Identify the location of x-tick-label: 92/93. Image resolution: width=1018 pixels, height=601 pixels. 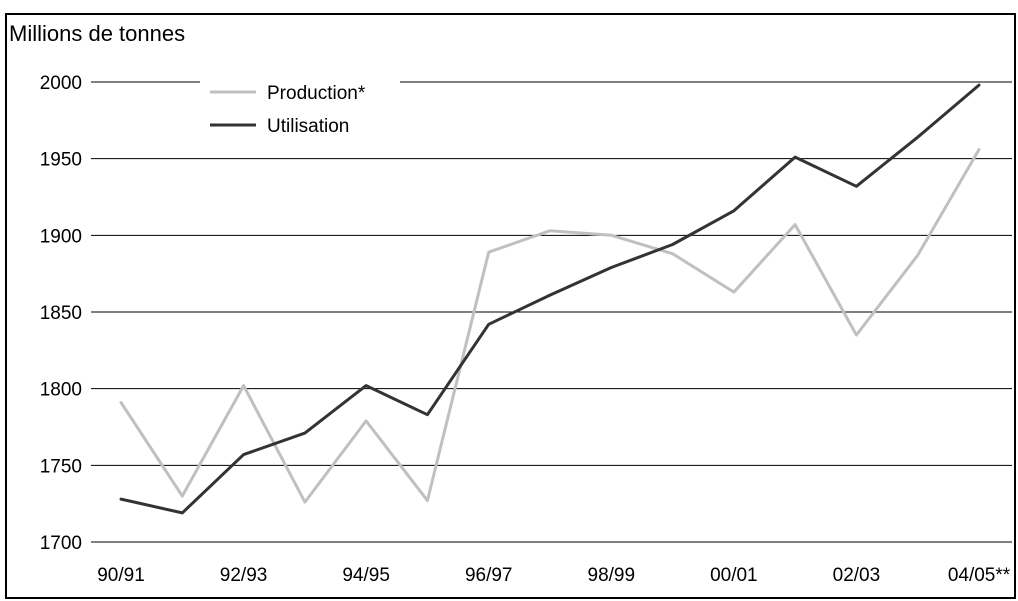
(244, 575).